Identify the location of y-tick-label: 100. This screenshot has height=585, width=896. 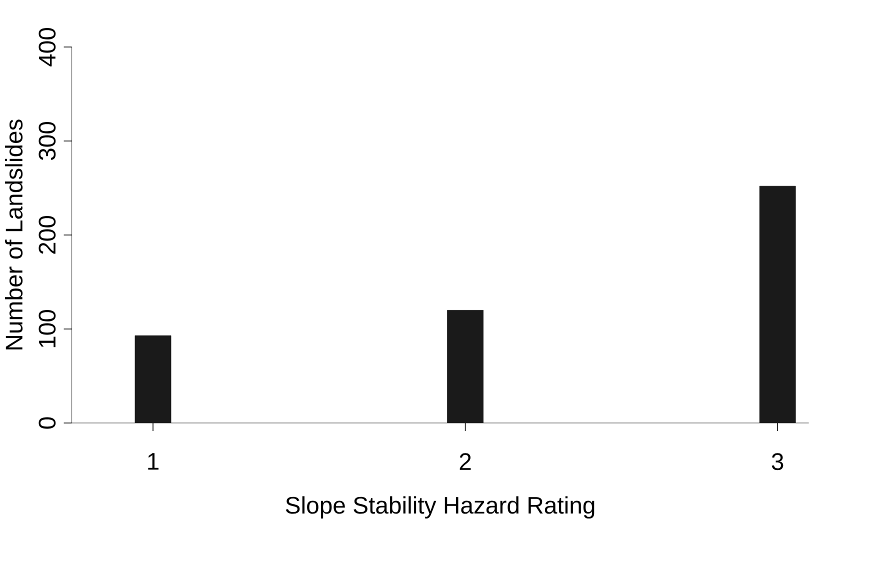
(47, 329).